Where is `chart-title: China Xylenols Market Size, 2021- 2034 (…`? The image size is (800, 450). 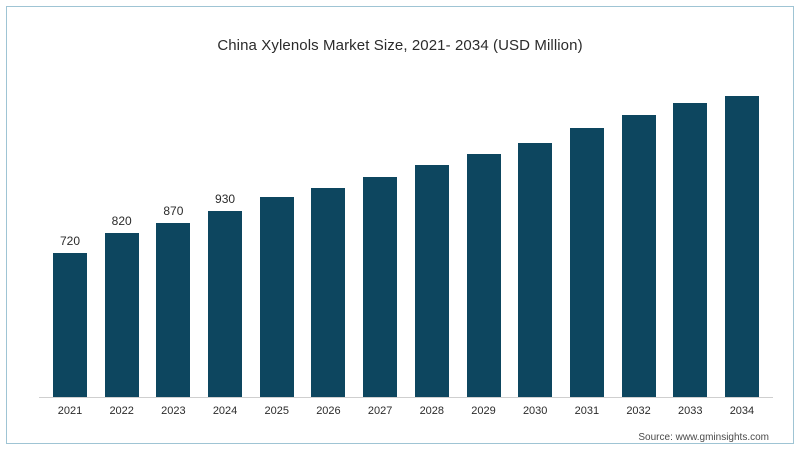 chart-title: China Xylenols Market Size, 2021- 2034 (… is located at coordinates (400, 45).